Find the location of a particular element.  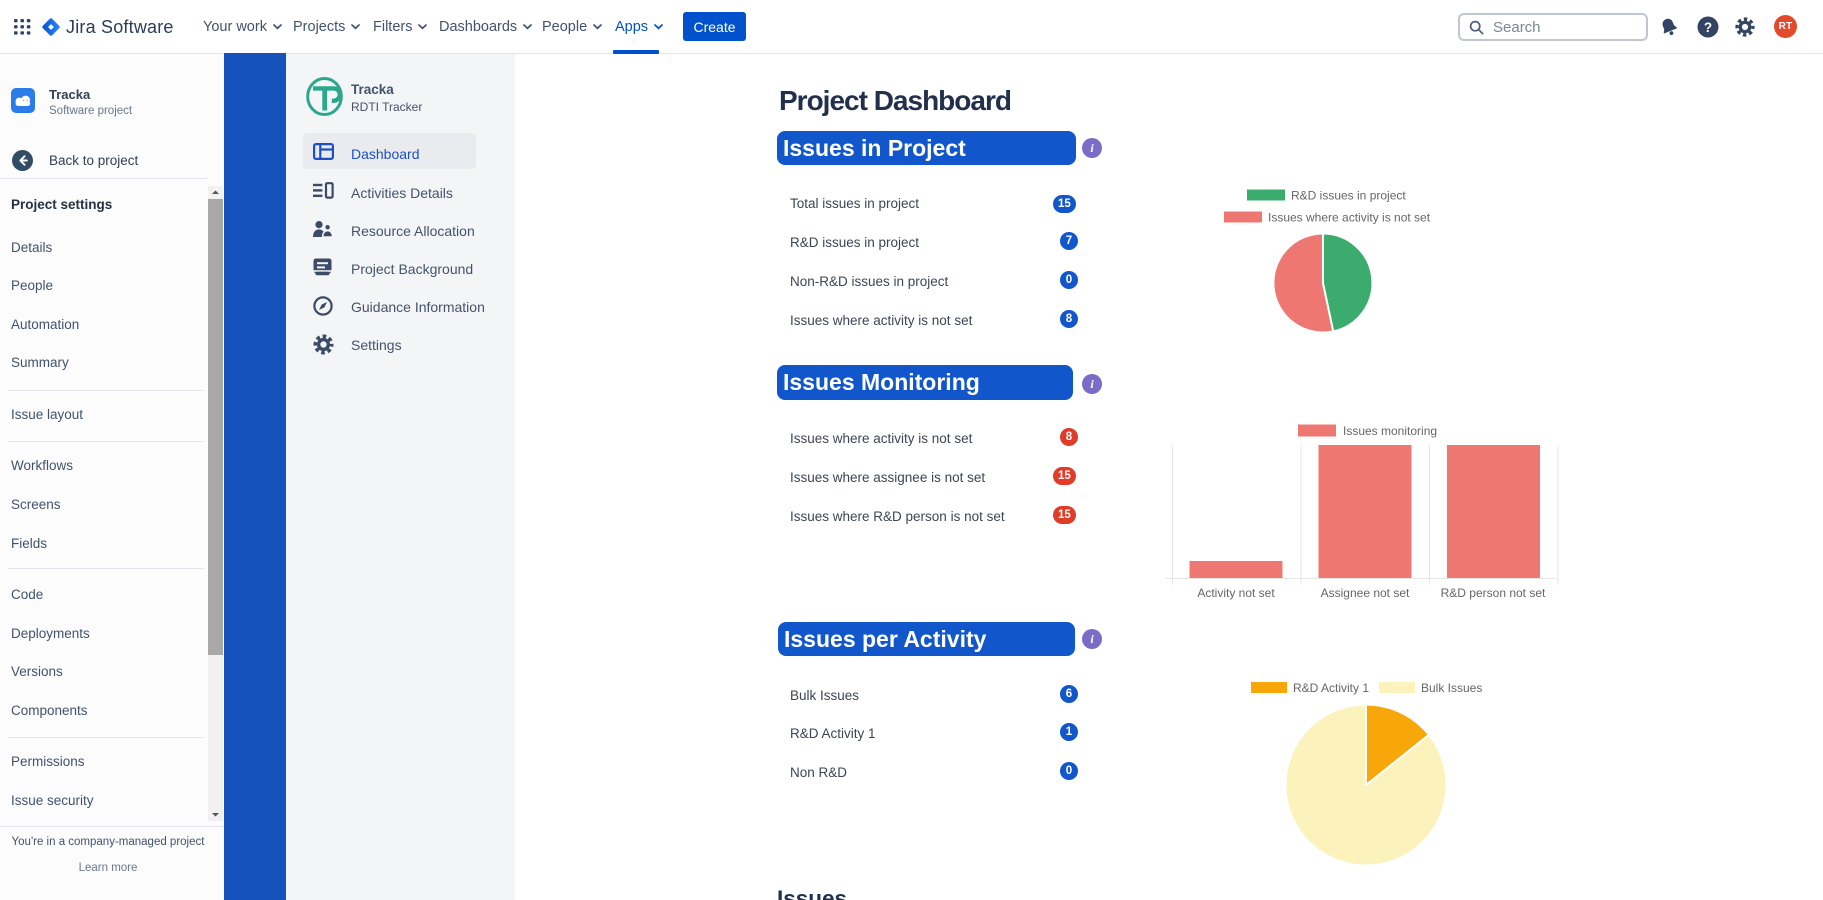

svg-text:Issues where activity is not s: Issues where activity is not set is located at coordinates (1349, 218).